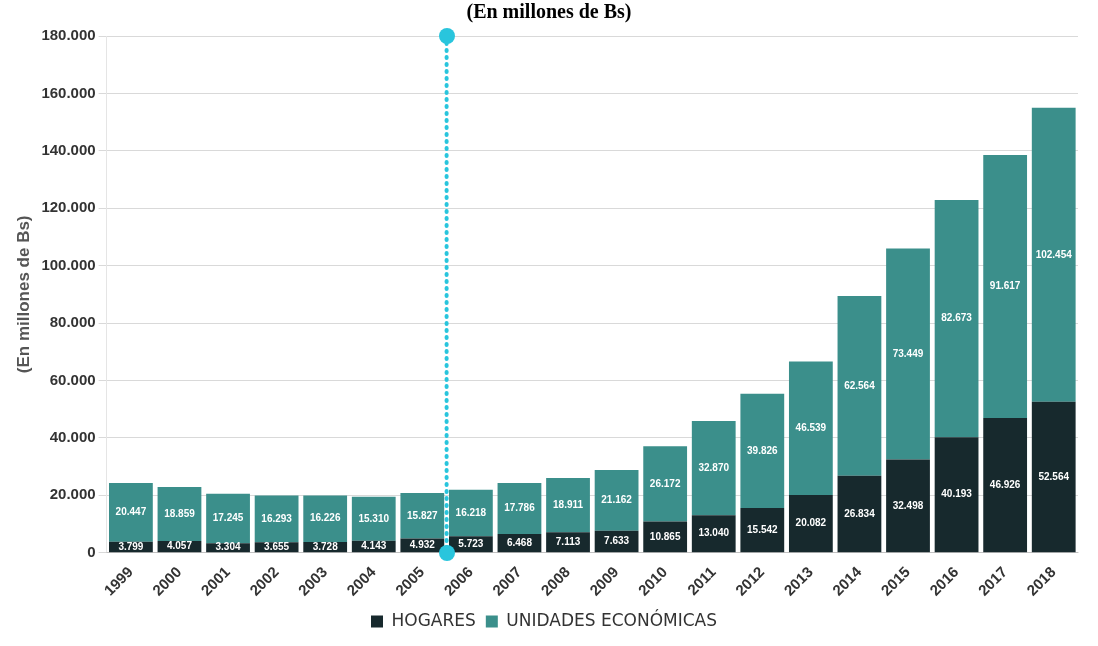 The height and width of the screenshot is (646, 1098). What do you see at coordinates (568, 541) in the screenshot?
I see `data-label: 7.113` at bounding box center [568, 541].